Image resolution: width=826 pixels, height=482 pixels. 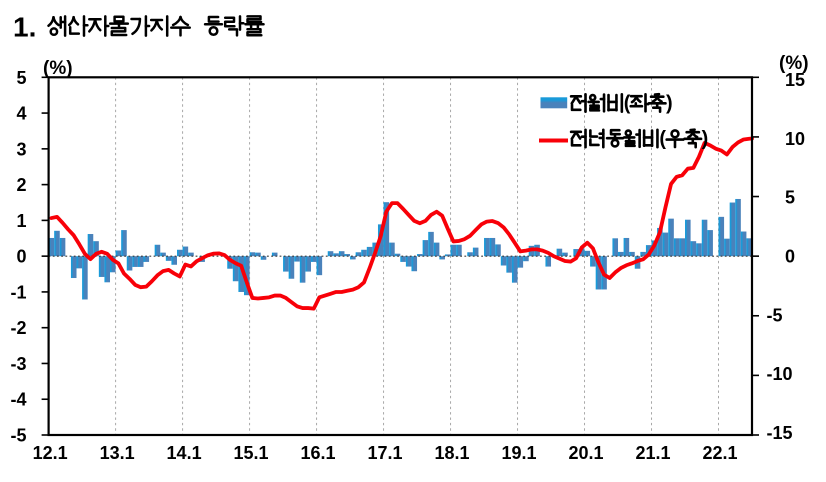 I want to click on svg-text: 17.1, so click(x=385, y=453).